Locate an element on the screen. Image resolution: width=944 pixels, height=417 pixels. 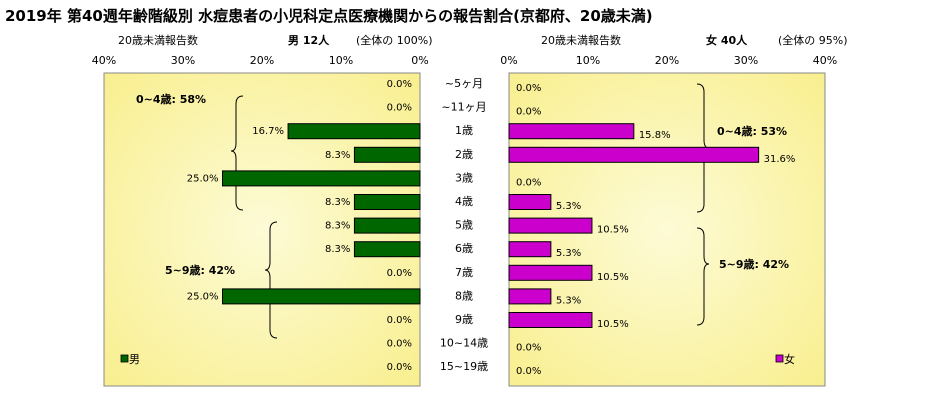
category-label-7: 6歳 is located at coordinates (464, 248).